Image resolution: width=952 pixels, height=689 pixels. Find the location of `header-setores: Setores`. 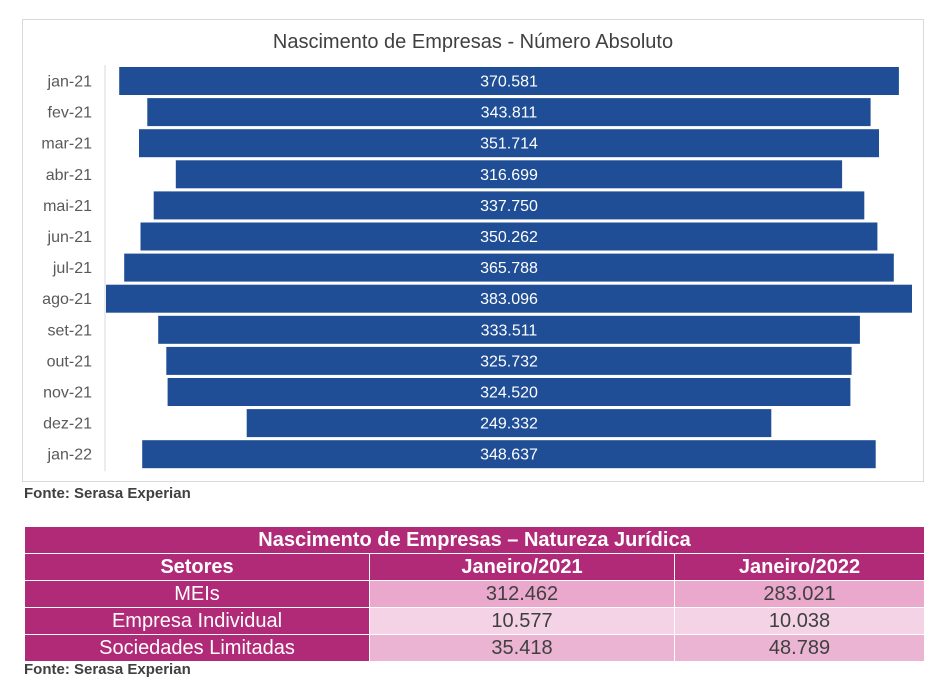

header-setores: Setores is located at coordinates (197, 567).